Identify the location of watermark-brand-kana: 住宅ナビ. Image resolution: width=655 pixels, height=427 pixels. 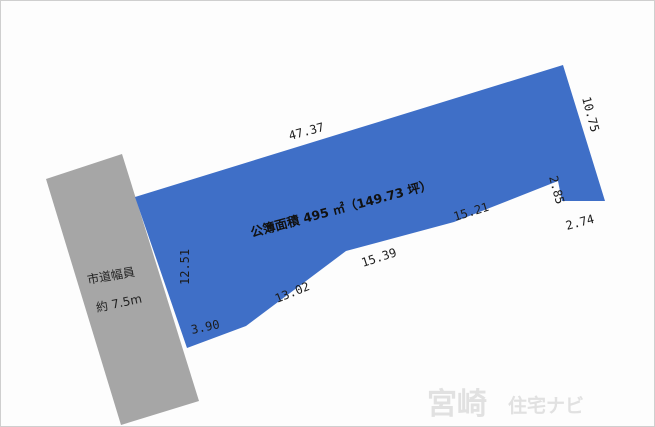
(546, 405).